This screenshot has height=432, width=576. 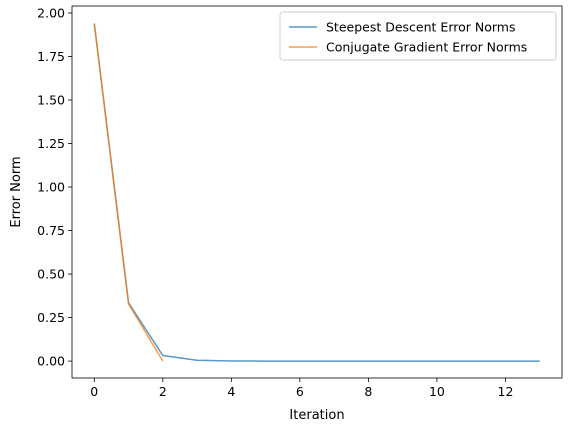 What do you see at coordinates (16, 191) in the screenshot?
I see `y-axis-label: Error Norm` at bounding box center [16, 191].